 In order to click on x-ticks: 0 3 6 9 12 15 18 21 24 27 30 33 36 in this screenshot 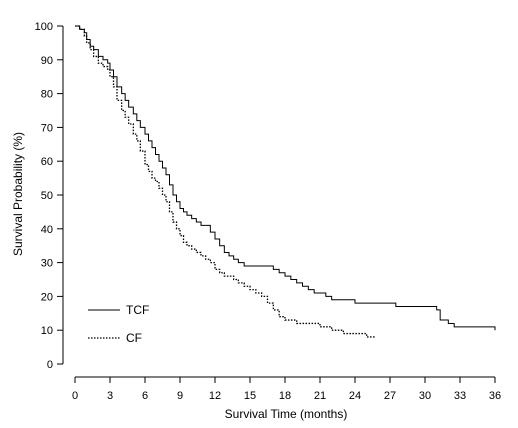, I will do `click(286, 389)`.